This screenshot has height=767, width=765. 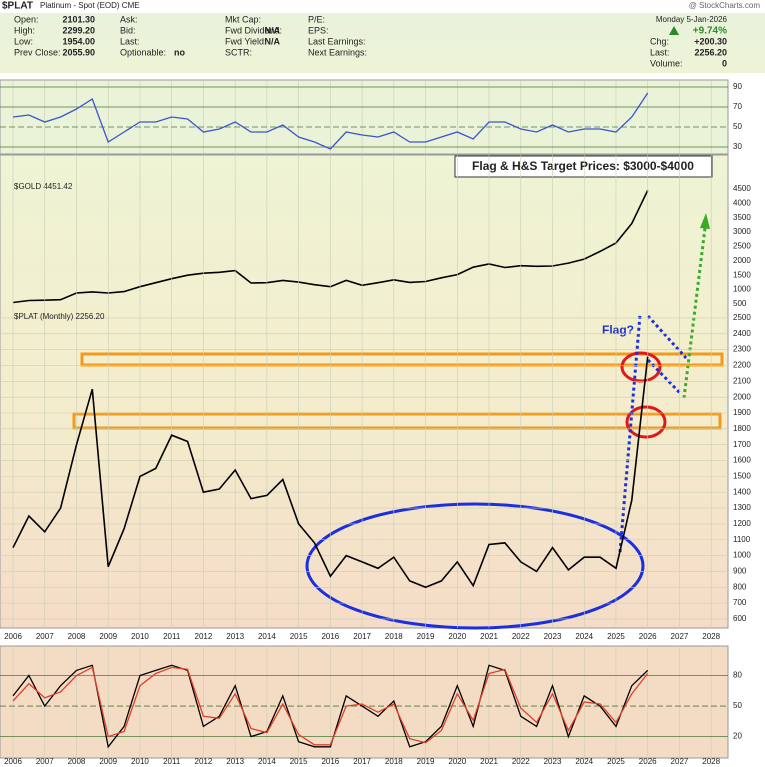 I want to click on field-label: Fwd Yield:, so click(x=246, y=41).